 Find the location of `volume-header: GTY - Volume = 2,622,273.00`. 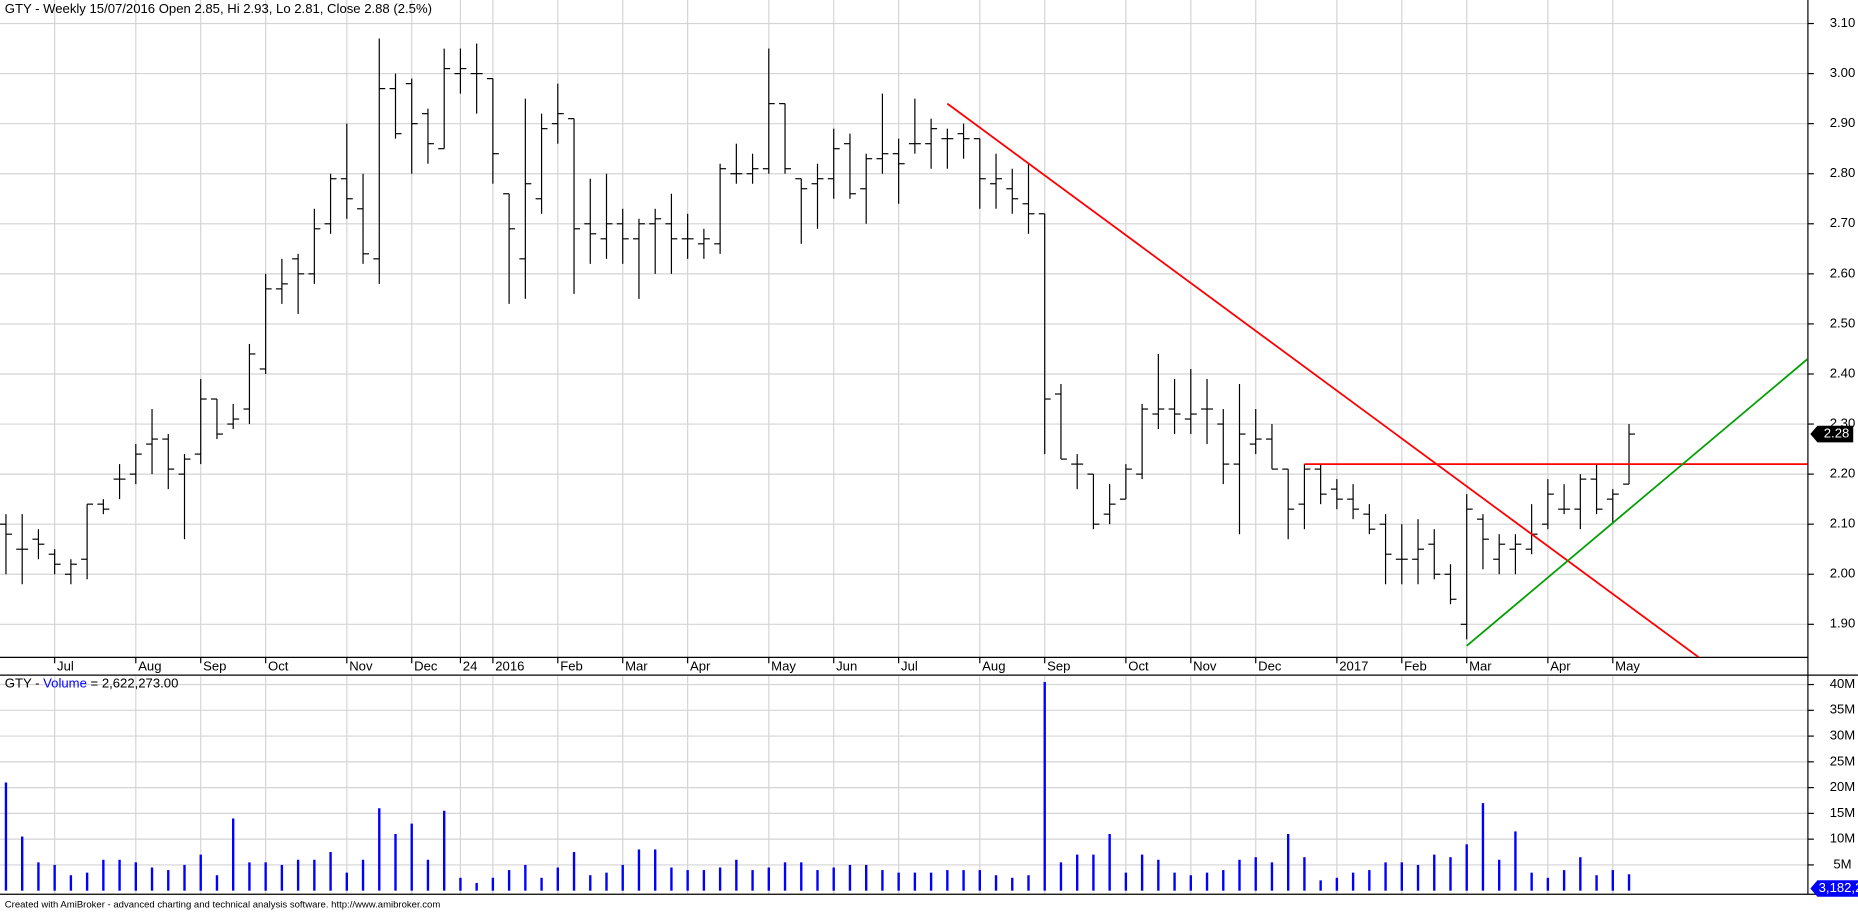

volume-header: GTY - Volume = 2,622,273.00 is located at coordinates (92, 683).